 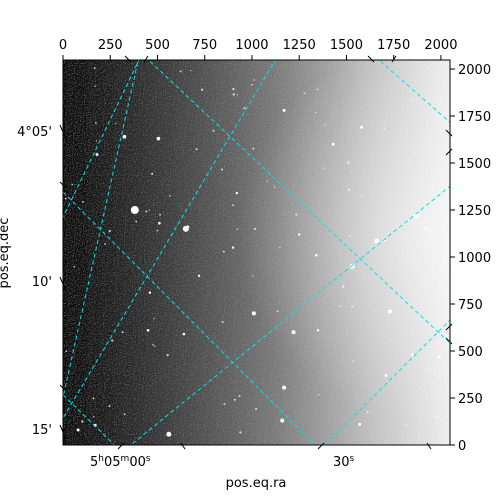 What do you see at coordinates (204, 45) in the screenshot?
I see `x-tick-label: 750` at bounding box center [204, 45].